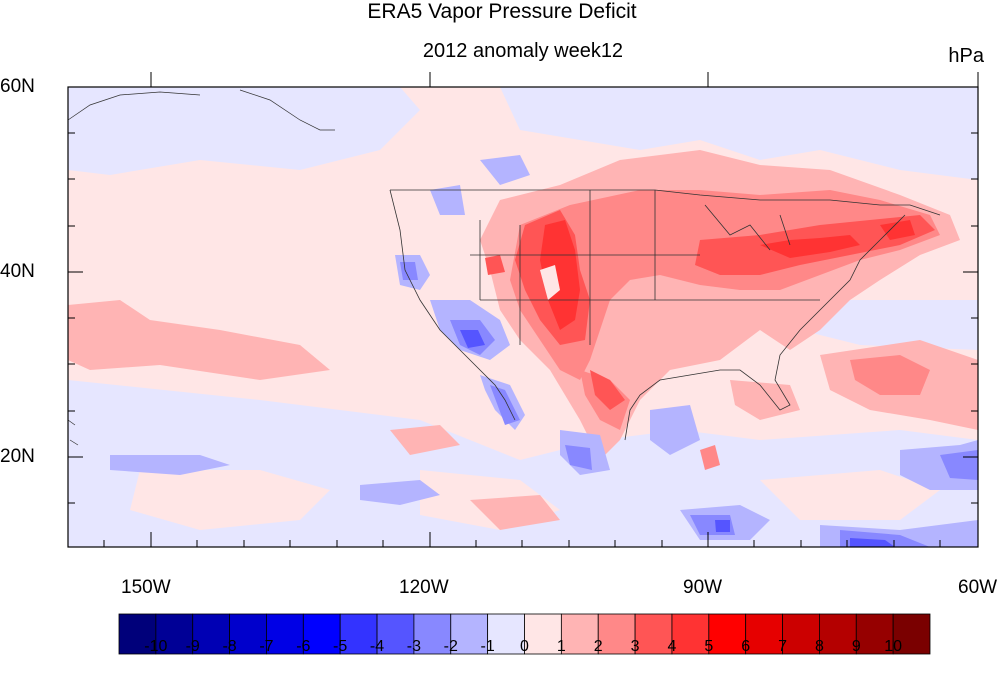 Image resolution: width=1004 pixels, height=681 pixels. What do you see at coordinates (598, 646) in the screenshot?
I see `colorbar-label: 2` at bounding box center [598, 646].